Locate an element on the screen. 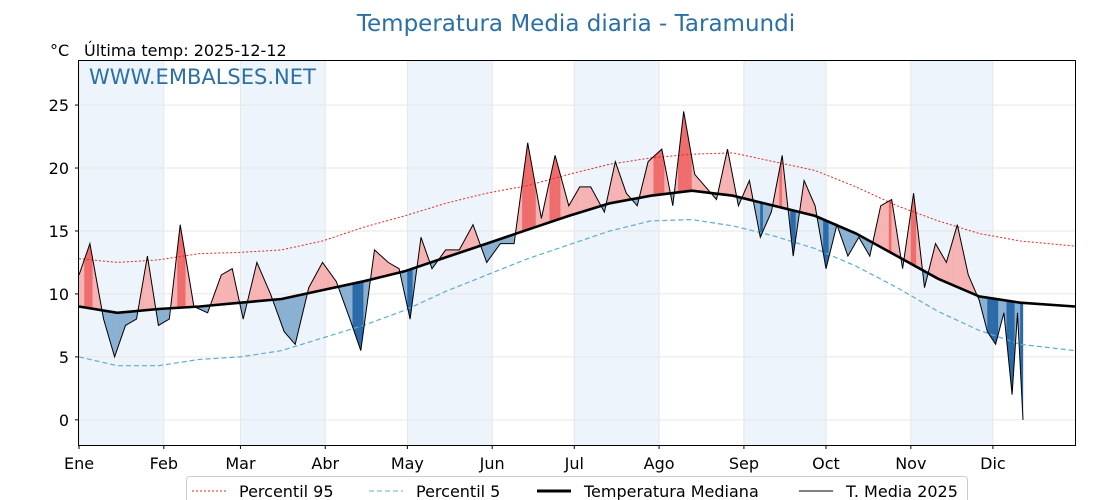 This screenshot has height=500, width=1120. x-tick-label: Feb is located at coordinates (164, 463).